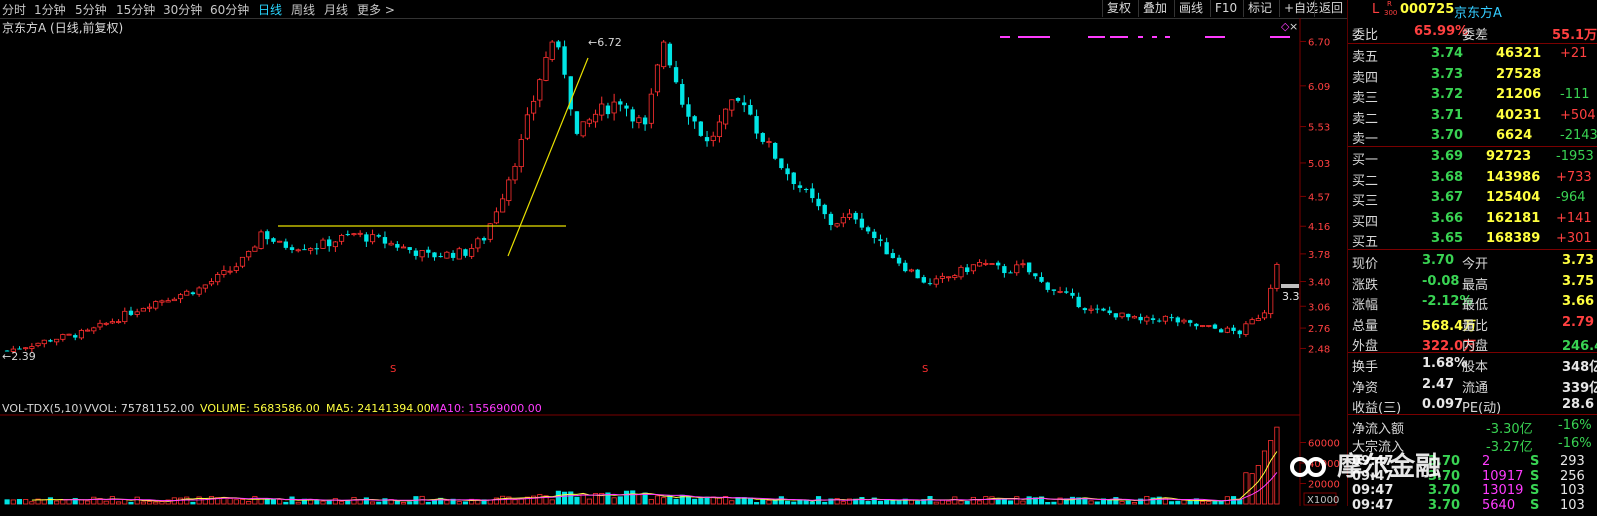 The image size is (1597, 516). Describe the element at coordinates (230, 10) in the screenshot. I see `period-60min: 60分钟` at that location.